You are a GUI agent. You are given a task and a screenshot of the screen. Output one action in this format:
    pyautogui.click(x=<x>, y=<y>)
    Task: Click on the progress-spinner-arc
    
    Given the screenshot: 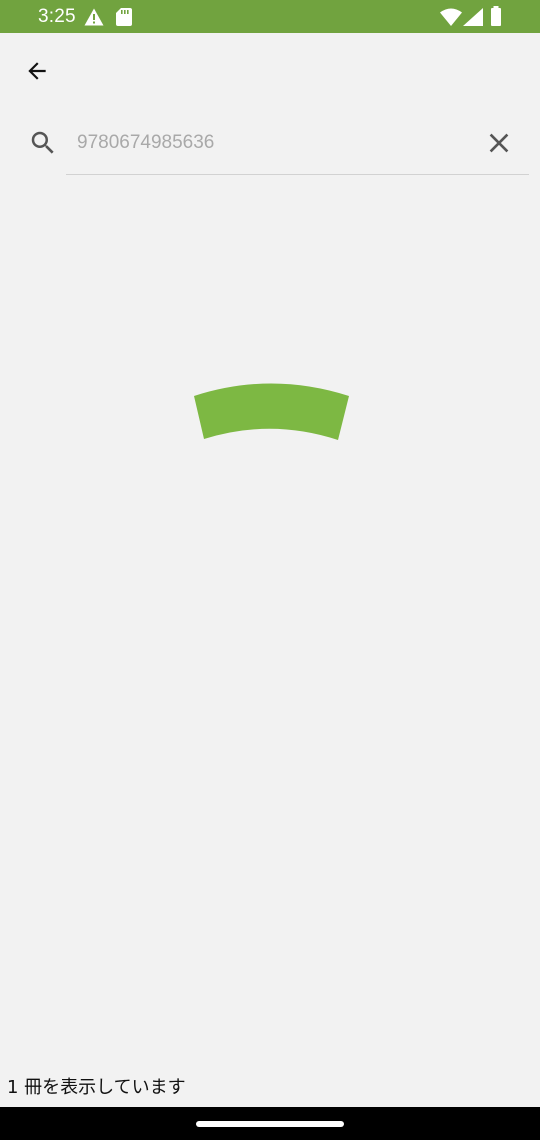 What is the action you would take?
    pyautogui.click(x=271, y=411)
    